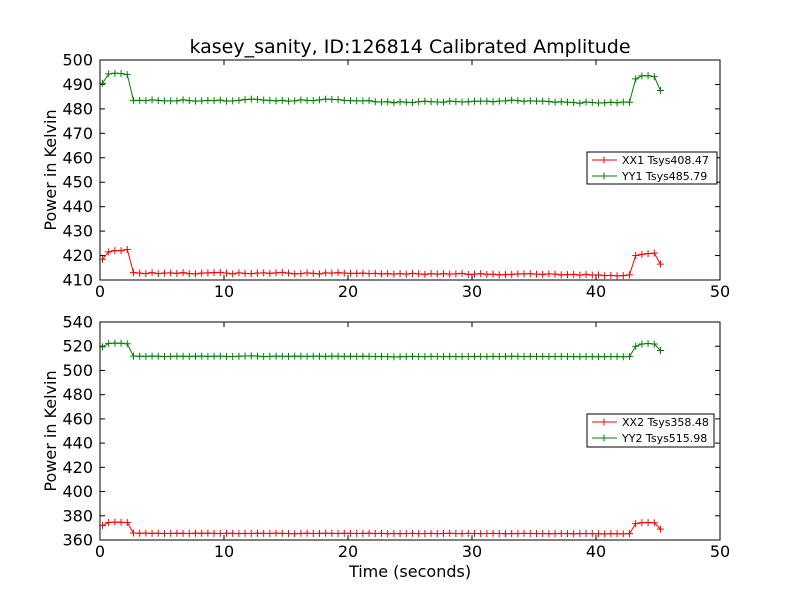 Image resolution: width=800 pixels, height=600 pixels. What do you see at coordinates (100, 291) in the screenshot?
I see `x-tick-label: 0` at bounding box center [100, 291].